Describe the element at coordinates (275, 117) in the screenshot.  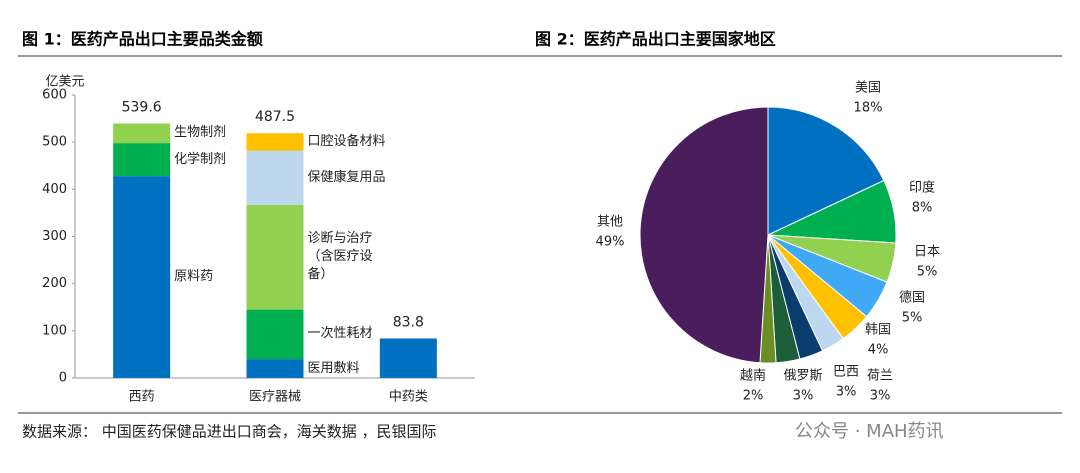
I see `total-label: 487.5` at that location.